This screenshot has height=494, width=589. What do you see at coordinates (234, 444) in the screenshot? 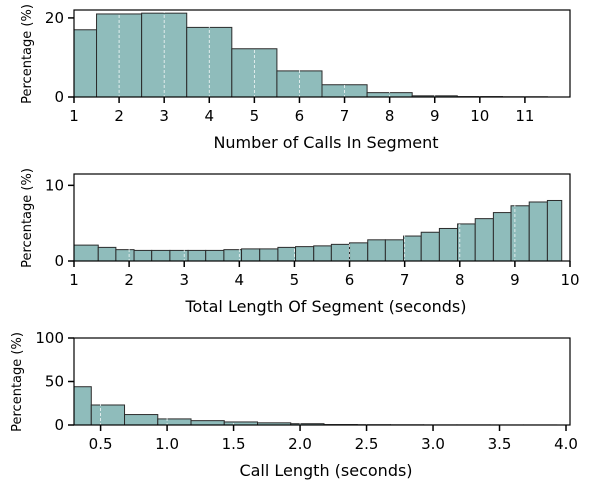
I see `x-tick-label: 1.5` at bounding box center [234, 444].